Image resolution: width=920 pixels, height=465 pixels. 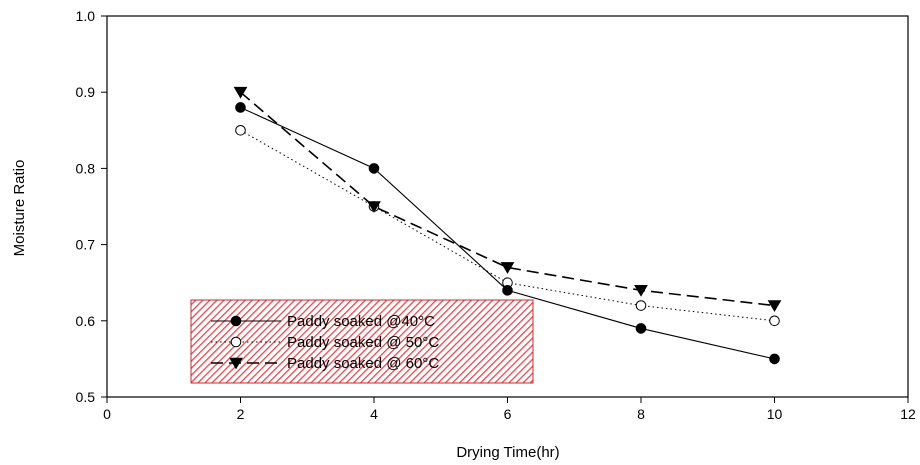 I want to click on y-axis-label: Moisture Ratio, so click(x=19, y=208).